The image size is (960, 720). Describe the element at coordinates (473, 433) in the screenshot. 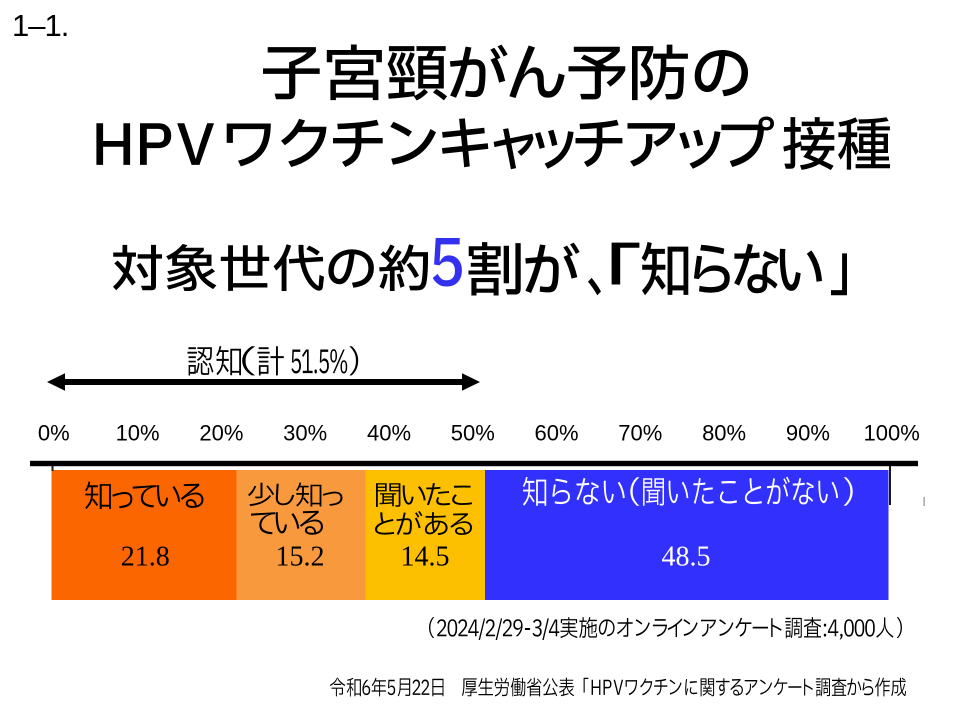

I see `svg-text: 50%` at that location.